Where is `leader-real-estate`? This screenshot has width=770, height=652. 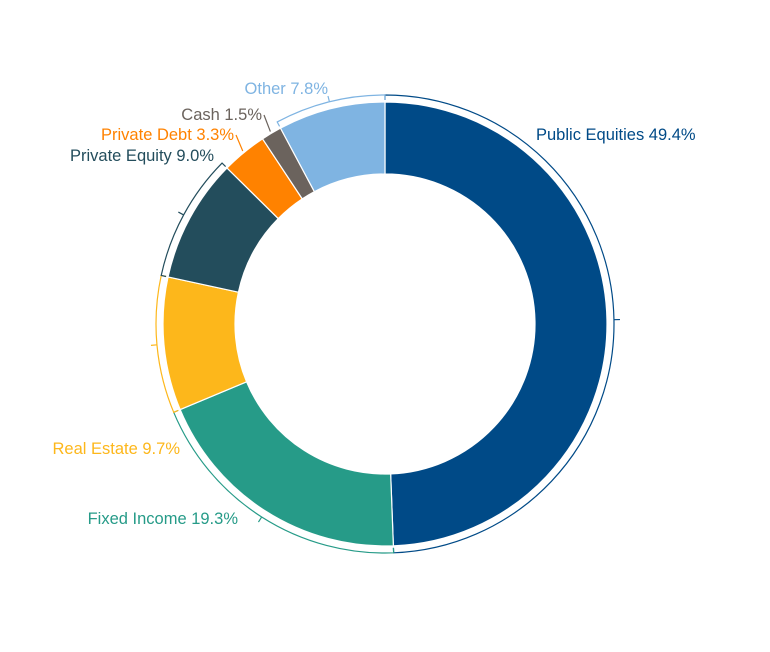
leader-real-estate is located at coordinates (164, 344).